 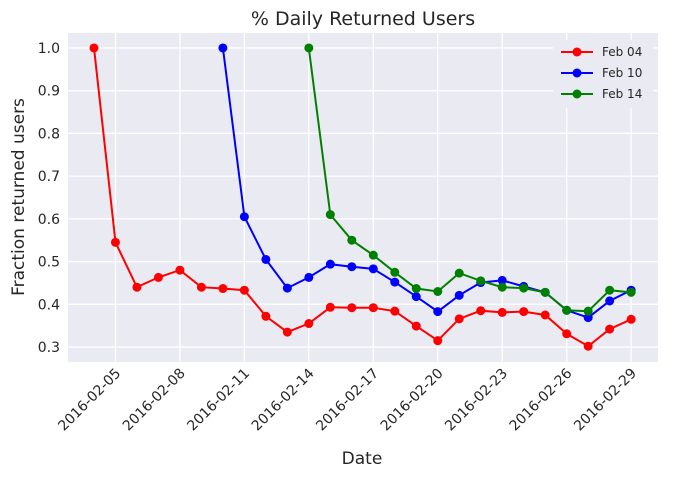 I want to click on y-axis-ticks: 0.3 0.4 0.5 0.6 0.7 0.8 0.9 1.0, so click(x=49, y=198).